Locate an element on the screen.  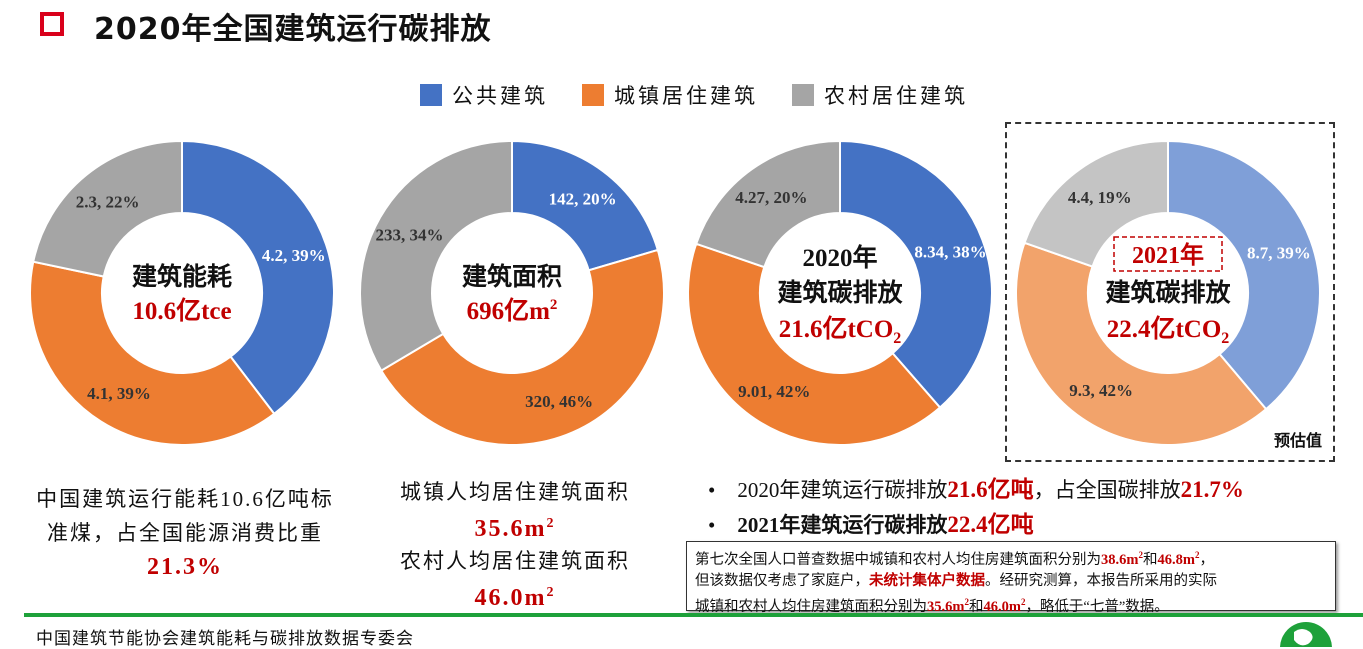
note-value: 38.6m is located at coordinates (1120, 559).